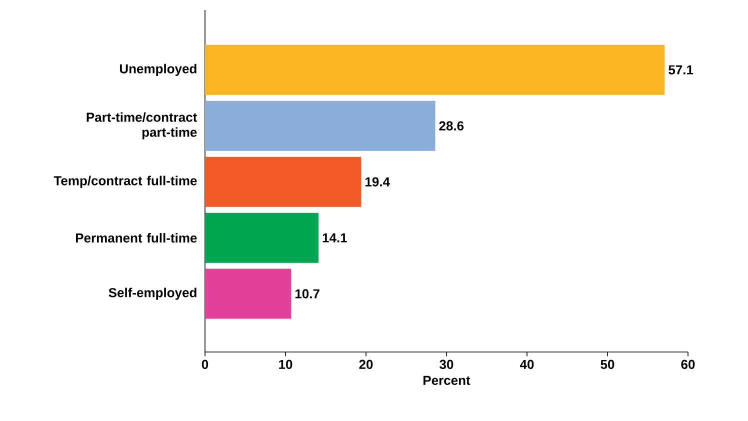  Describe the element at coordinates (447, 380) in the screenshot. I see `x-axis-title: Percent` at that location.